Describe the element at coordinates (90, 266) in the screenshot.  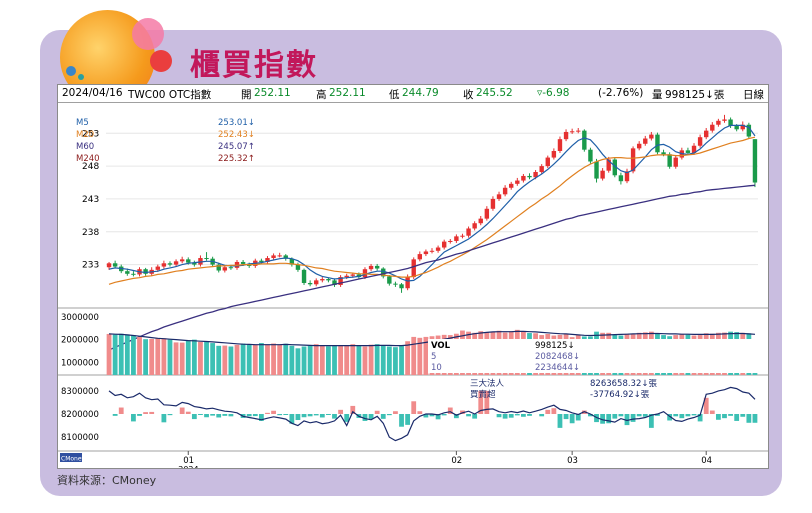
I see `price-tick-label: 233` at that location.